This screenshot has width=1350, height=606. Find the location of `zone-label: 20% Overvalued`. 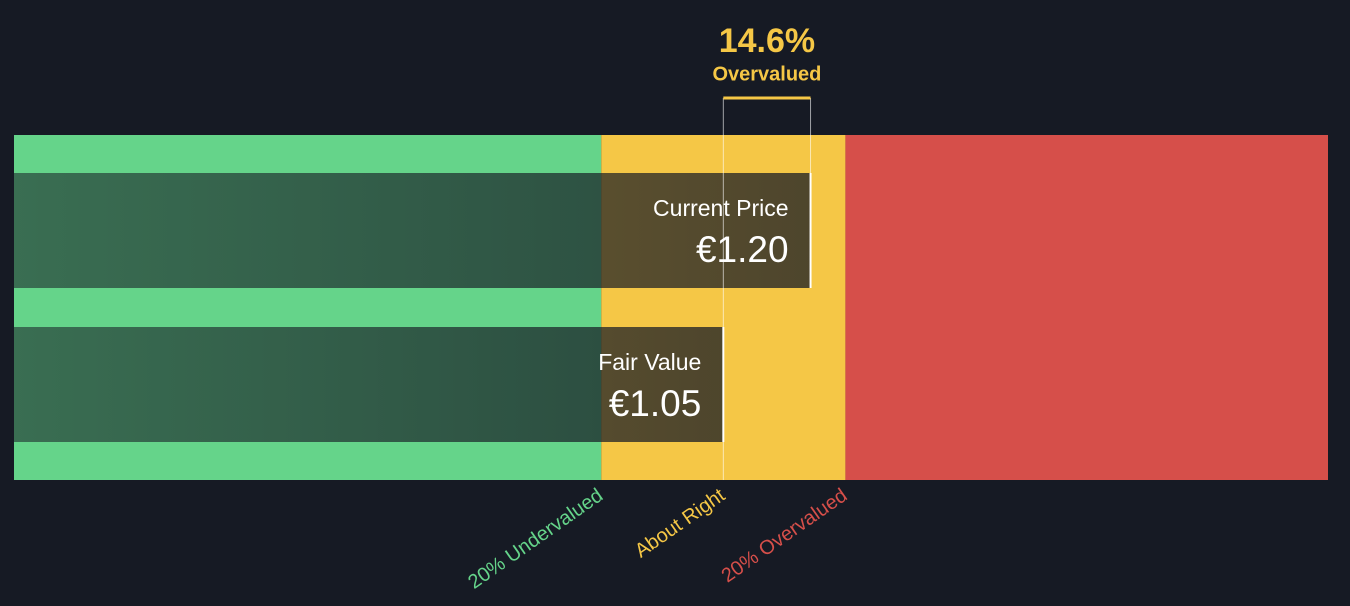

zone-label: 20% Overvalued is located at coordinates (785, 535).